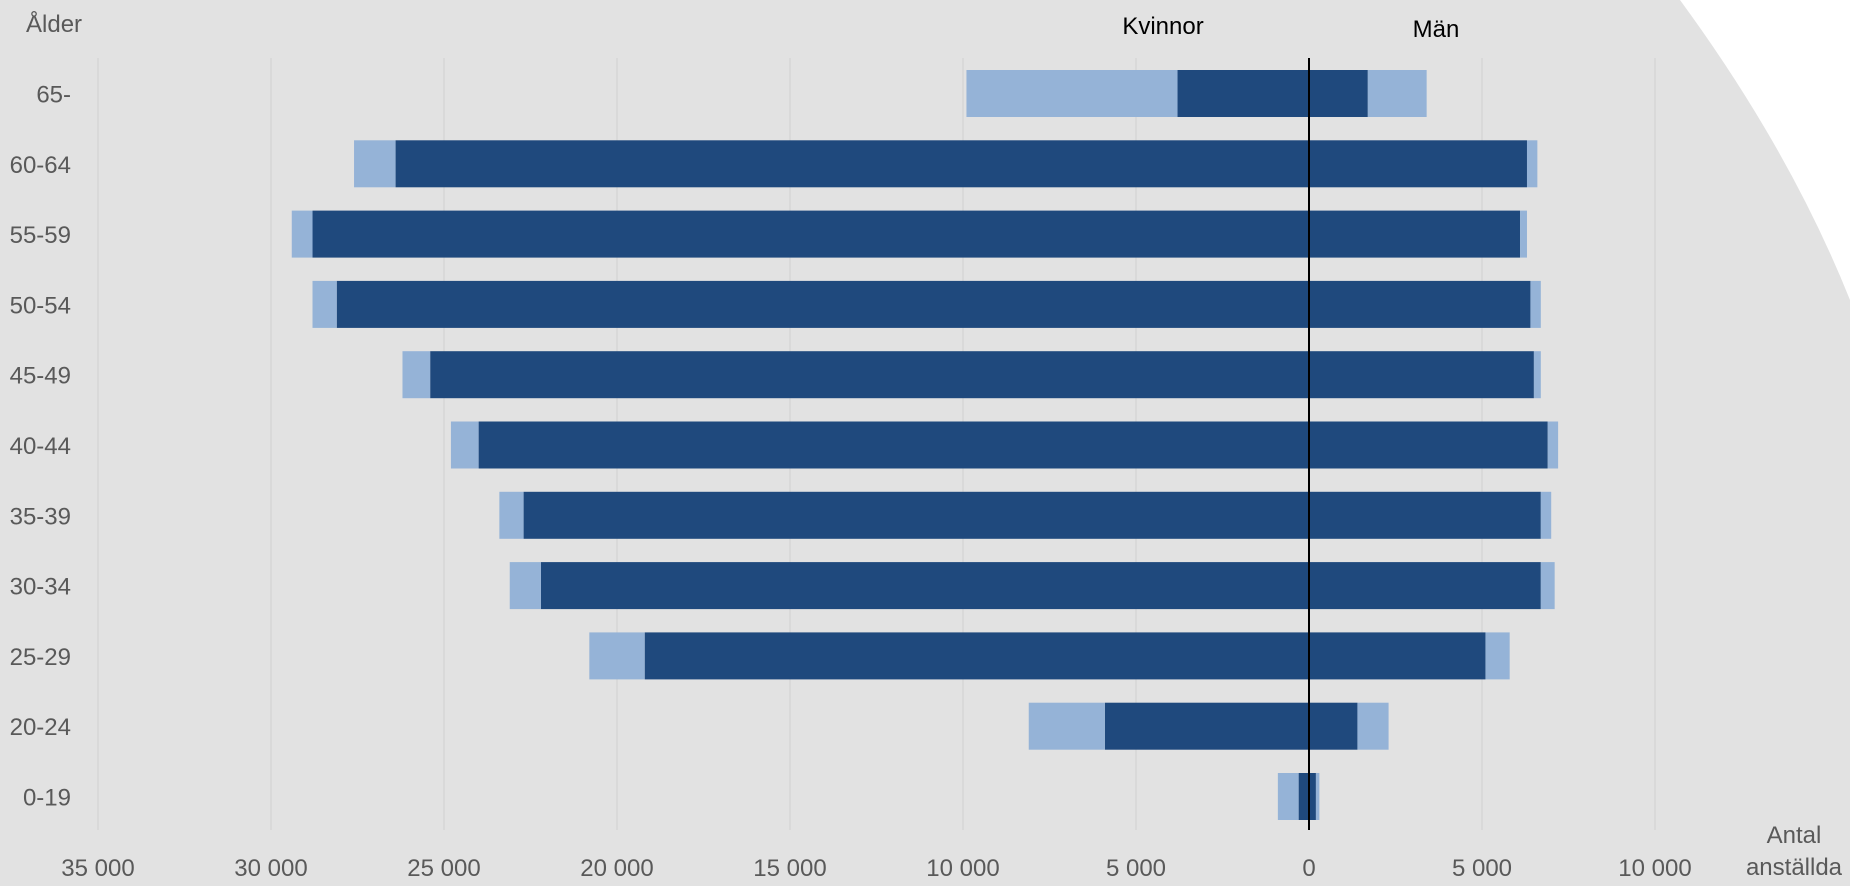 This screenshot has width=1850, height=886. I want to click on x-tick-label: 25 000, so click(443, 868).